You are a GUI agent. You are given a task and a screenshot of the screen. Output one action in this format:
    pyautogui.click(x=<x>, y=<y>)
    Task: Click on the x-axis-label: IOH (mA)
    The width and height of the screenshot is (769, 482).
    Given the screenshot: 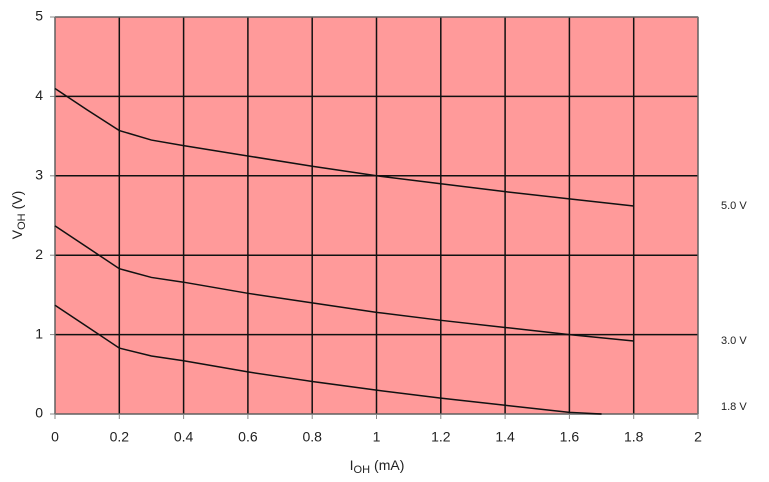 What is the action you would take?
    pyautogui.click(x=377, y=466)
    